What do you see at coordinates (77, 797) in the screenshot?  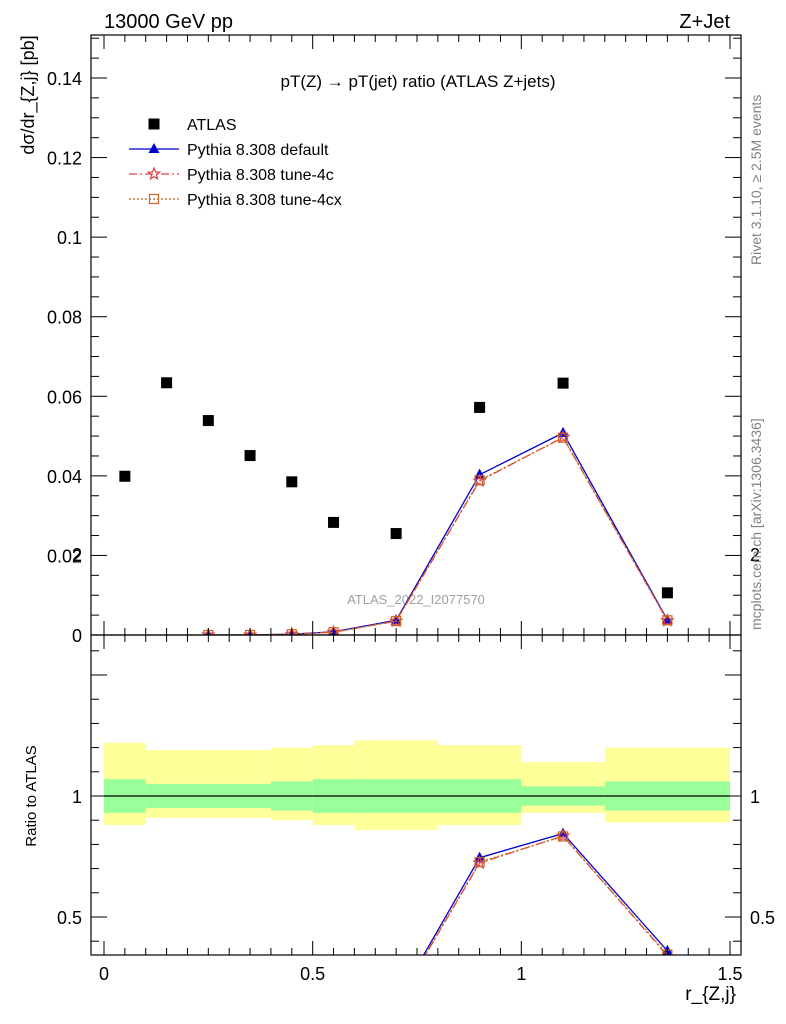 I see `y-tick-label-bottom: 1` at bounding box center [77, 797].